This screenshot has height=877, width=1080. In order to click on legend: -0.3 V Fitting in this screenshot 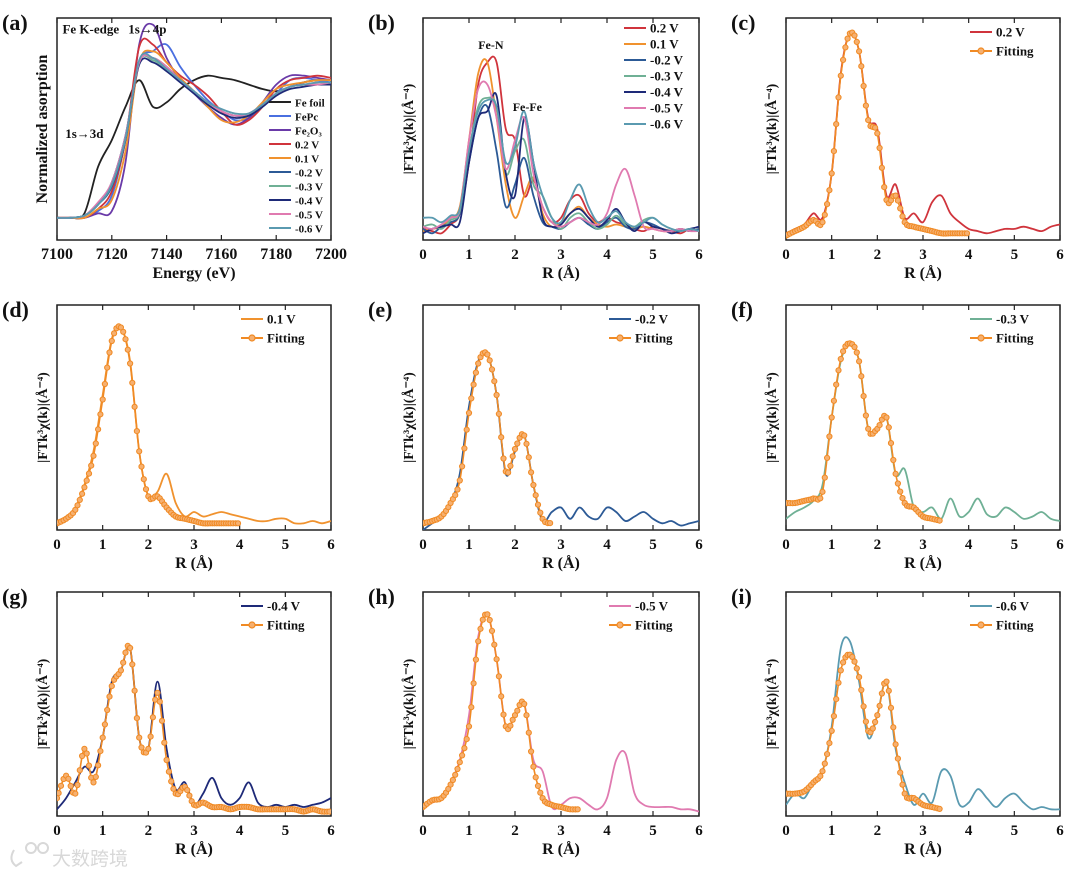, I will do `click(1002, 329)`.